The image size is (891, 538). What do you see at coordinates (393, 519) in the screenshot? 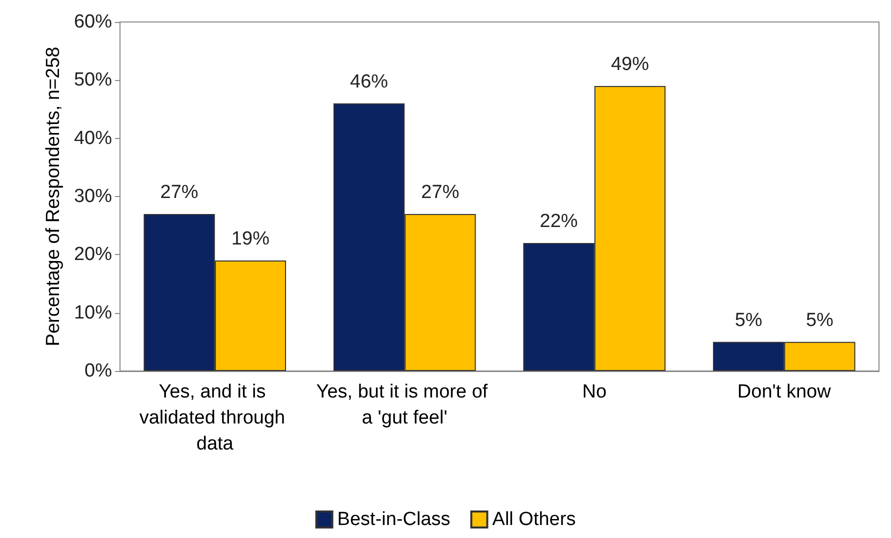
I see `legend-label: Best-in-Class` at bounding box center [393, 519].